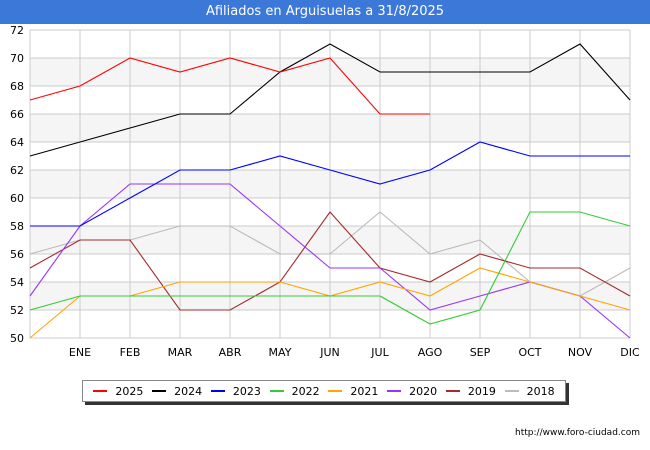 The width and height of the screenshot is (650, 450). I want to click on x-tick-label: ENE, so click(80, 352).